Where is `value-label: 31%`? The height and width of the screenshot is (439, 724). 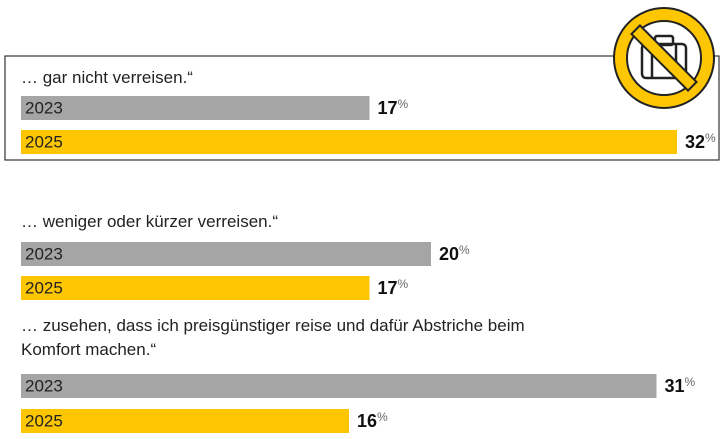 value-label: 31% is located at coordinates (680, 385).